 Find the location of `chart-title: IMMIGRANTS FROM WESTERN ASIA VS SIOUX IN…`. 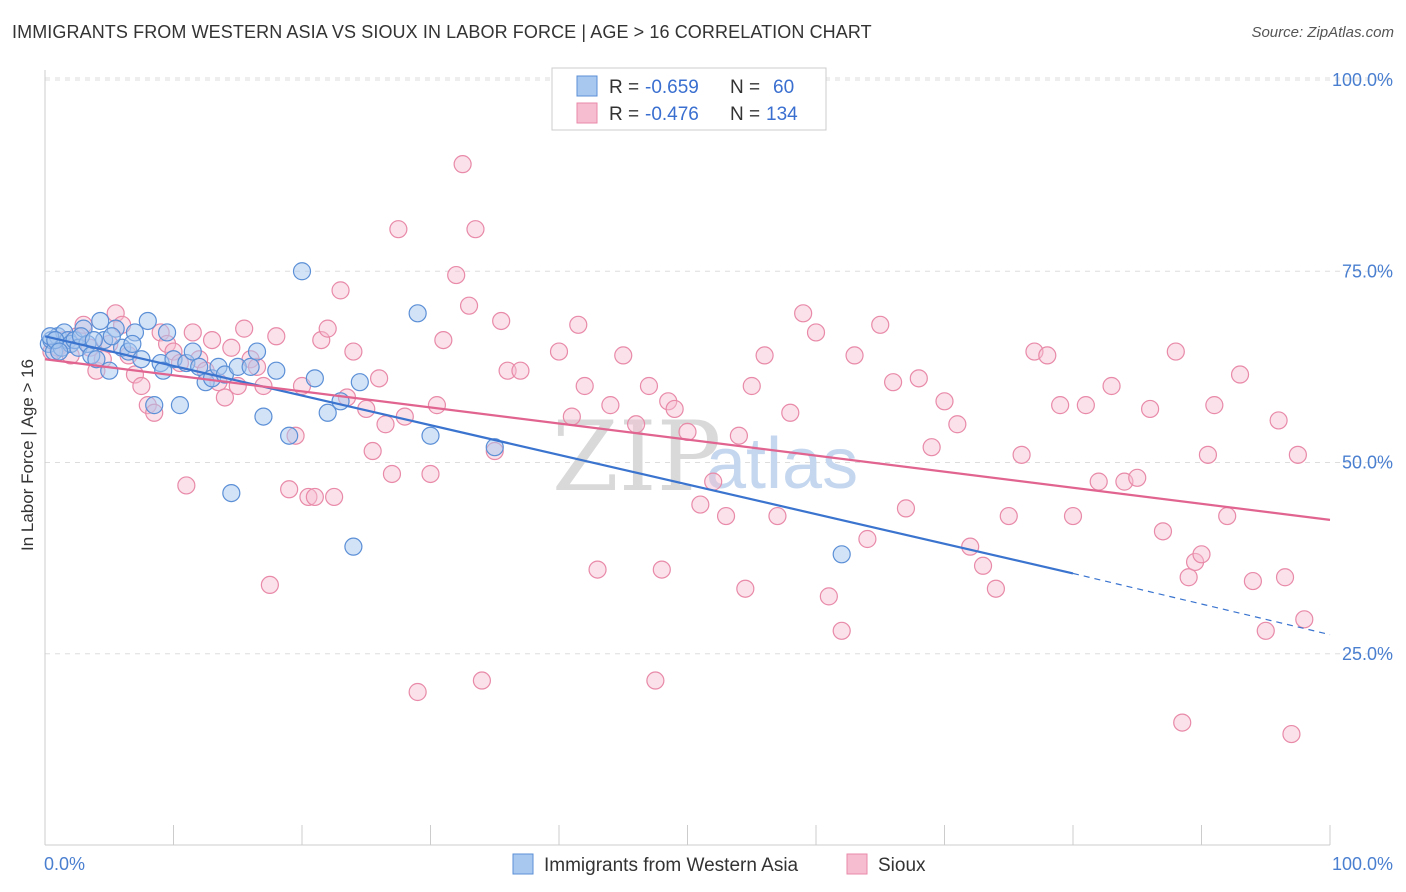

chart-title: IMMIGRANTS FROM WESTERN ASIA VS SIOUX IN… is located at coordinates (442, 32).